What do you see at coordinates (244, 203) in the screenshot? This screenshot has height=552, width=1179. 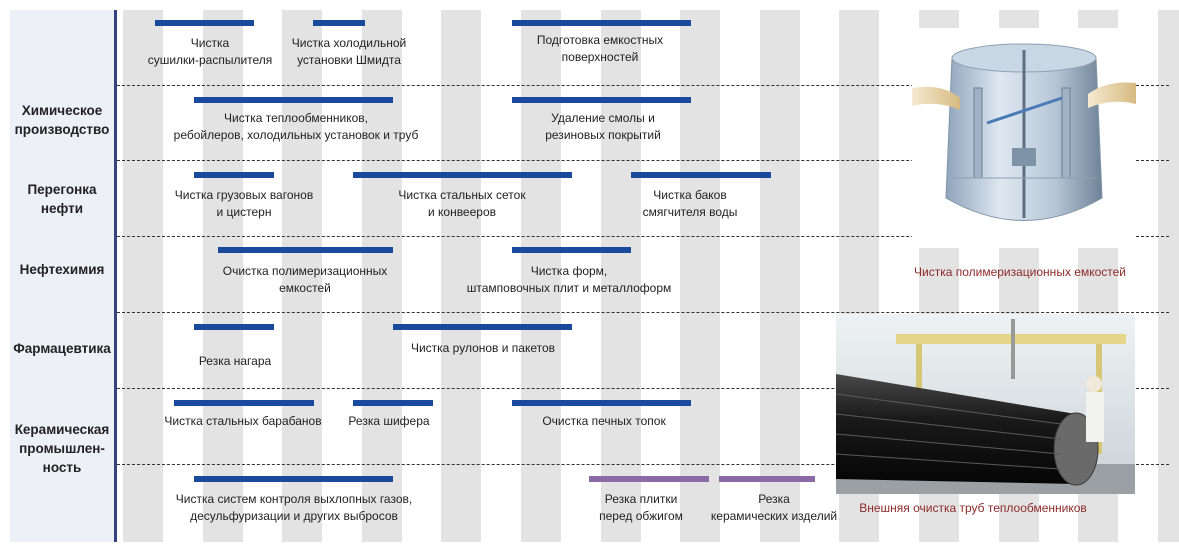 I see `application-label: Чистка грузовых вагонов и цистерн` at bounding box center [244, 203].